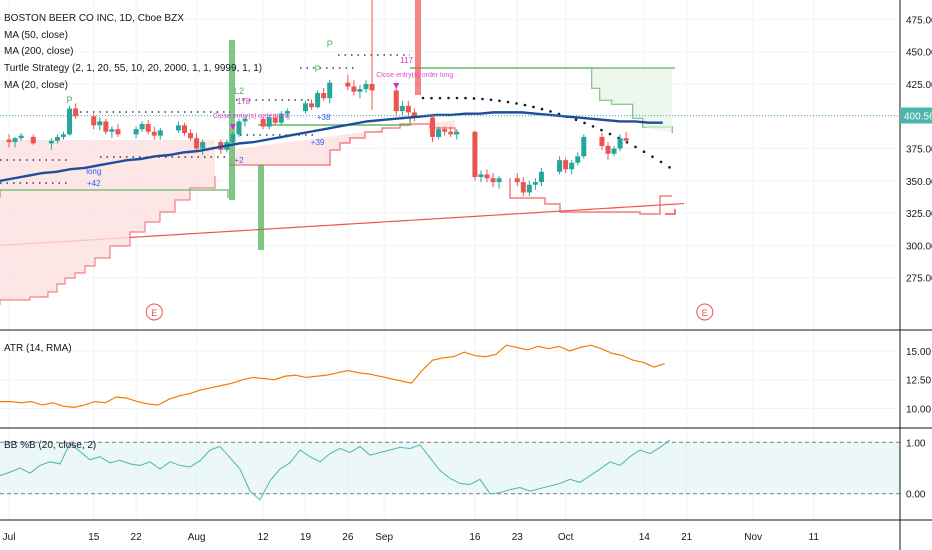  Describe the element at coordinates (919, 214) in the screenshot. I see `y-tick-label: 325.00` at that location.